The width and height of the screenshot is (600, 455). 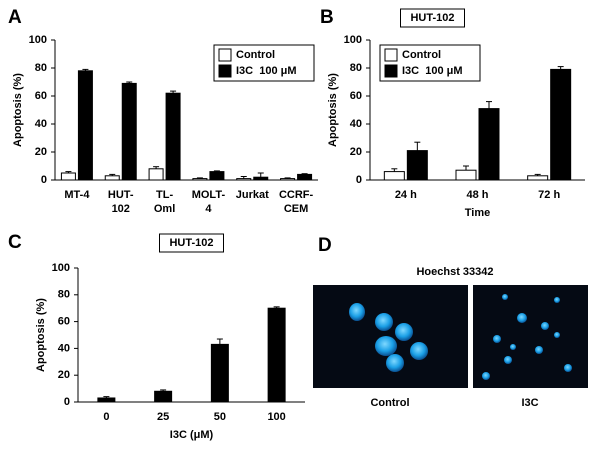 I want to click on x-tick-label: 4, so click(x=208, y=209).